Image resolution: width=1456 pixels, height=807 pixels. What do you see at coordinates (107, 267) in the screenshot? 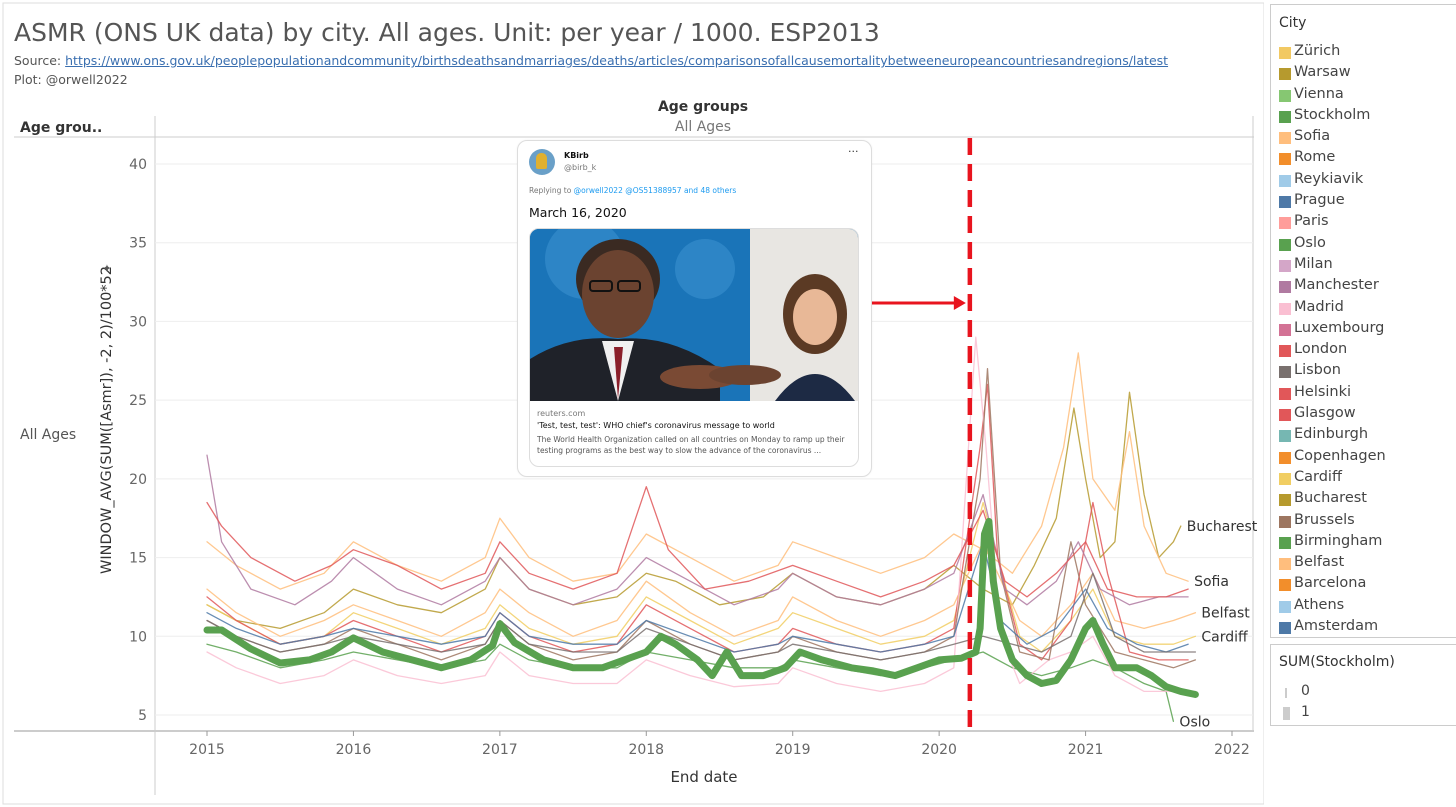
I see `pin-icon: ✦` at bounding box center [107, 267].